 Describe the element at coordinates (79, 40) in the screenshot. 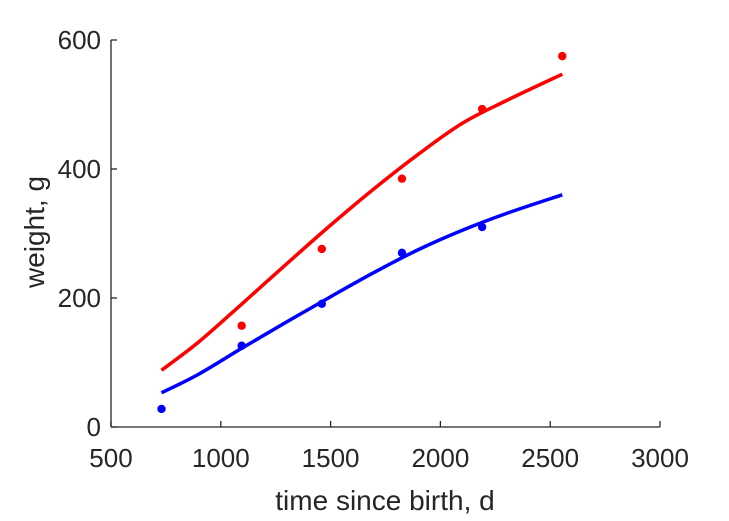

I see `y-tick-label: 600` at that location.